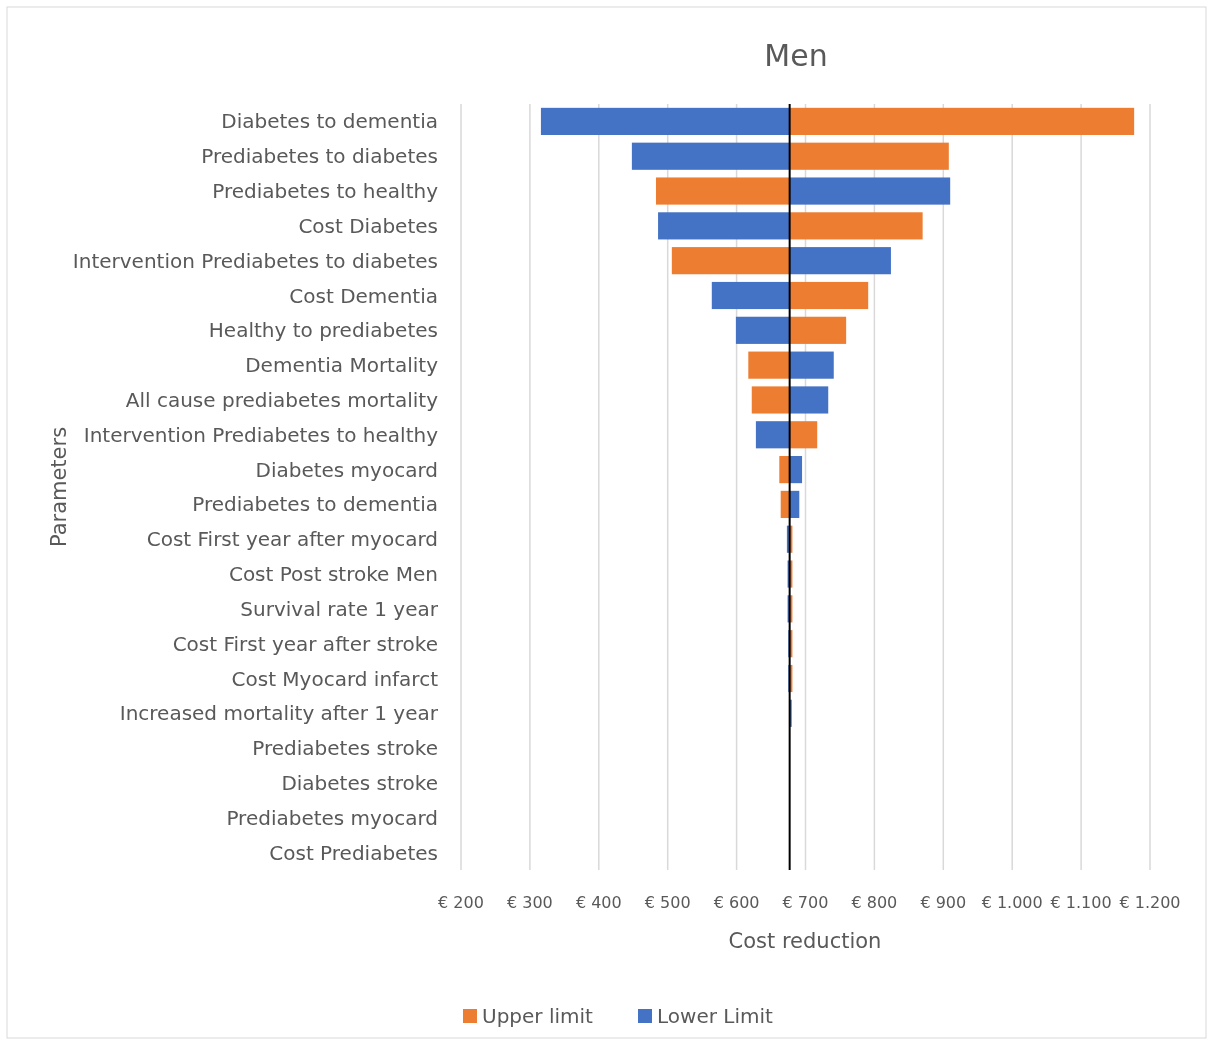  Describe the element at coordinates (359, 782) in the screenshot. I see `y-tick-label: Diabetes stroke` at that location.